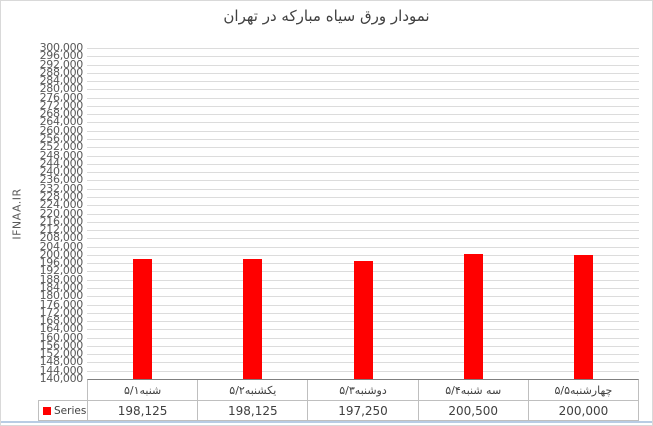 The image size is (653, 426). Describe the element at coordinates (61, 105) in the screenshot. I see `y-tick-label: 272,000` at that location.